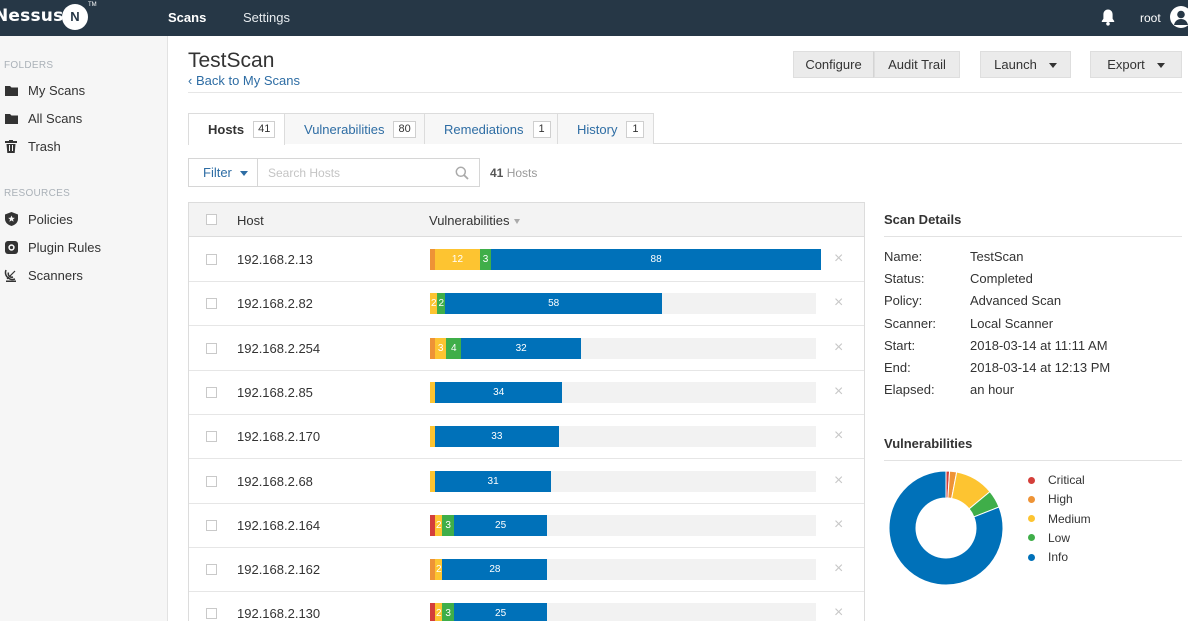 The width and height of the screenshot is (1188, 621). What do you see at coordinates (495, 570) in the screenshot?
I see `severity-segment-info: 28` at bounding box center [495, 570].